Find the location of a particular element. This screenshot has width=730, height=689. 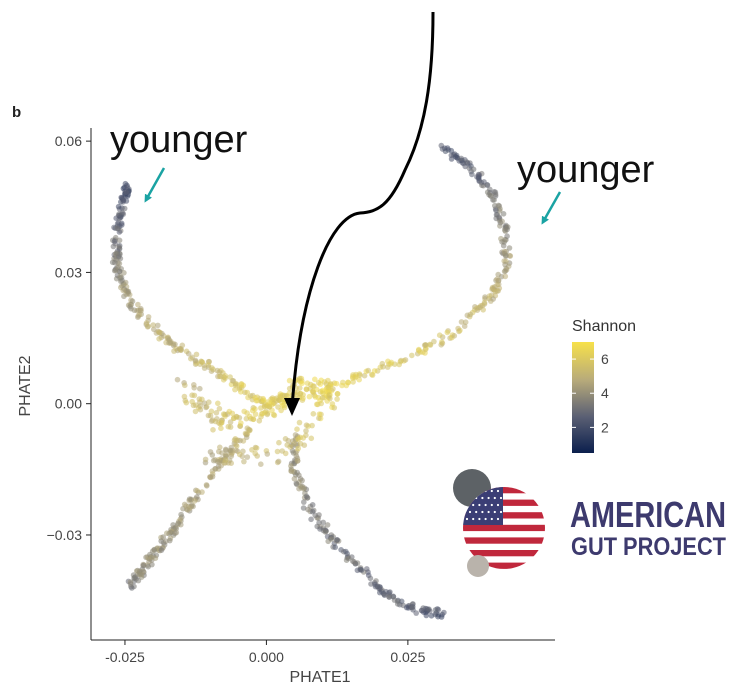

y-tick-label: 0.03 is located at coordinates (68, 272).